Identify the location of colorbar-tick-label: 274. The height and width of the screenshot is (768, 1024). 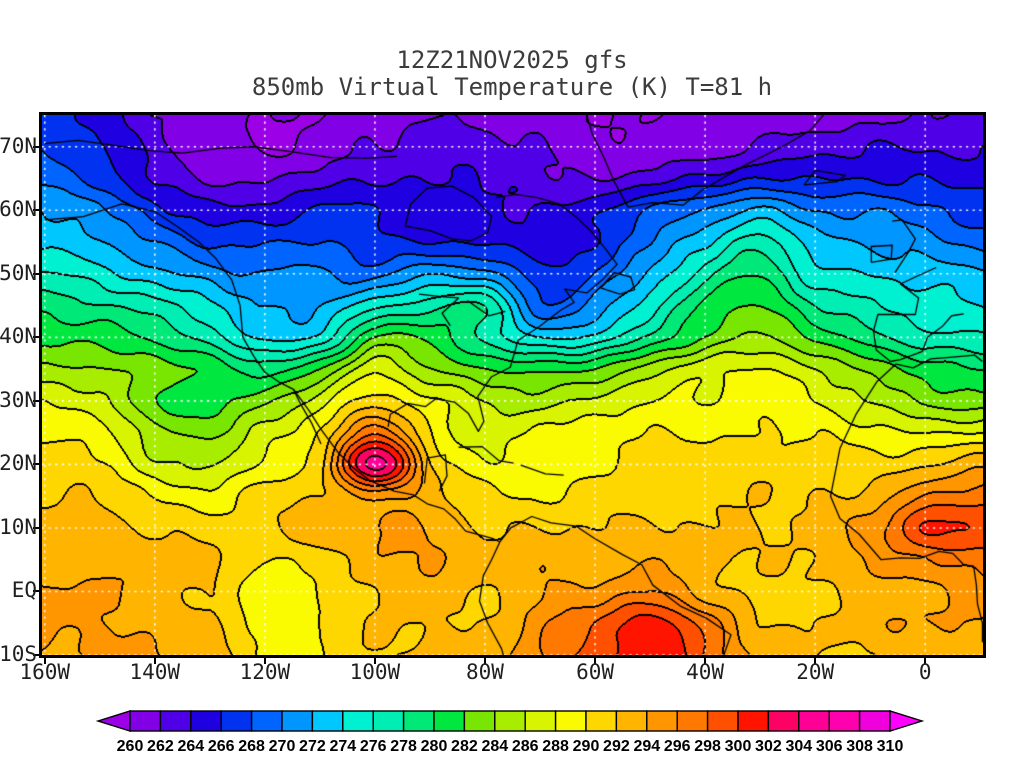
(342, 746).